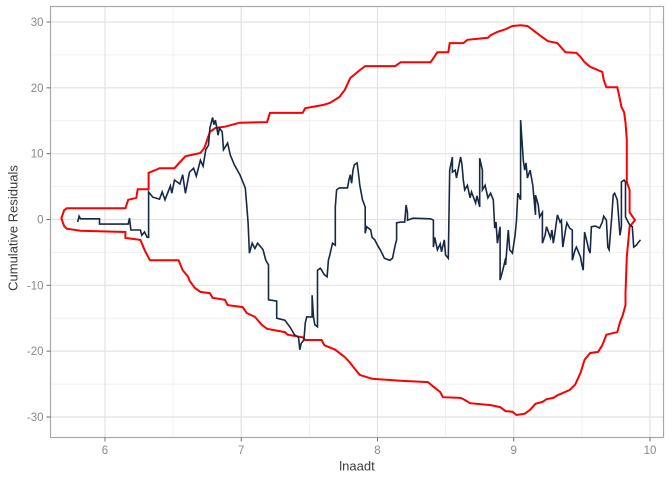 This screenshot has width=672, height=480. I want to click on x-tick-label: 6, so click(105, 451).